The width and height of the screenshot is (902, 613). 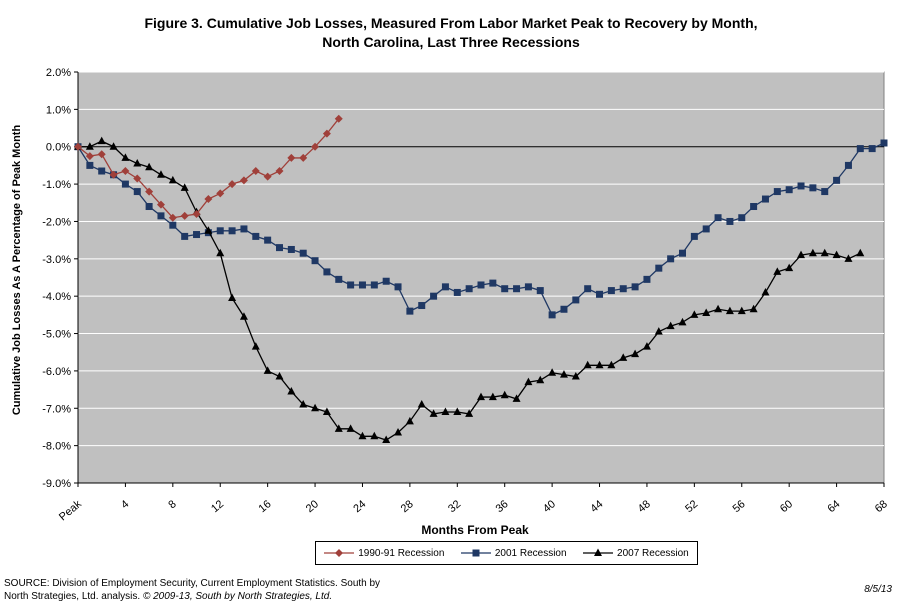 What do you see at coordinates (530, 553) in the screenshot?
I see `legend-label-2001: 2001 Recession` at bounding box center [530, 553].